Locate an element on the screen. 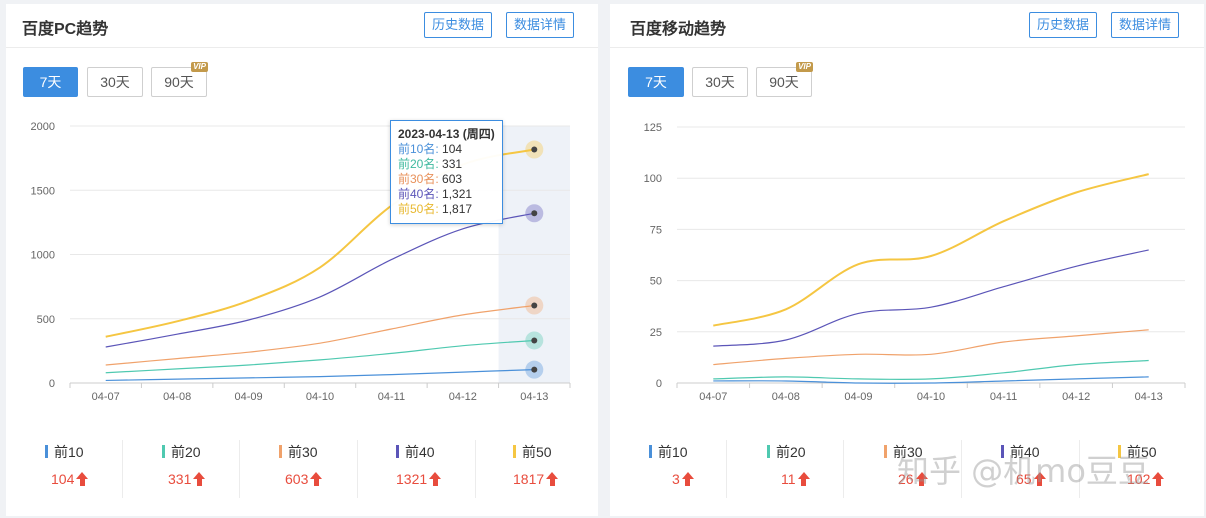 The width and height of the screenshot is (1206, 518). vip-badge: VIP is located at coordinates (199, 67).